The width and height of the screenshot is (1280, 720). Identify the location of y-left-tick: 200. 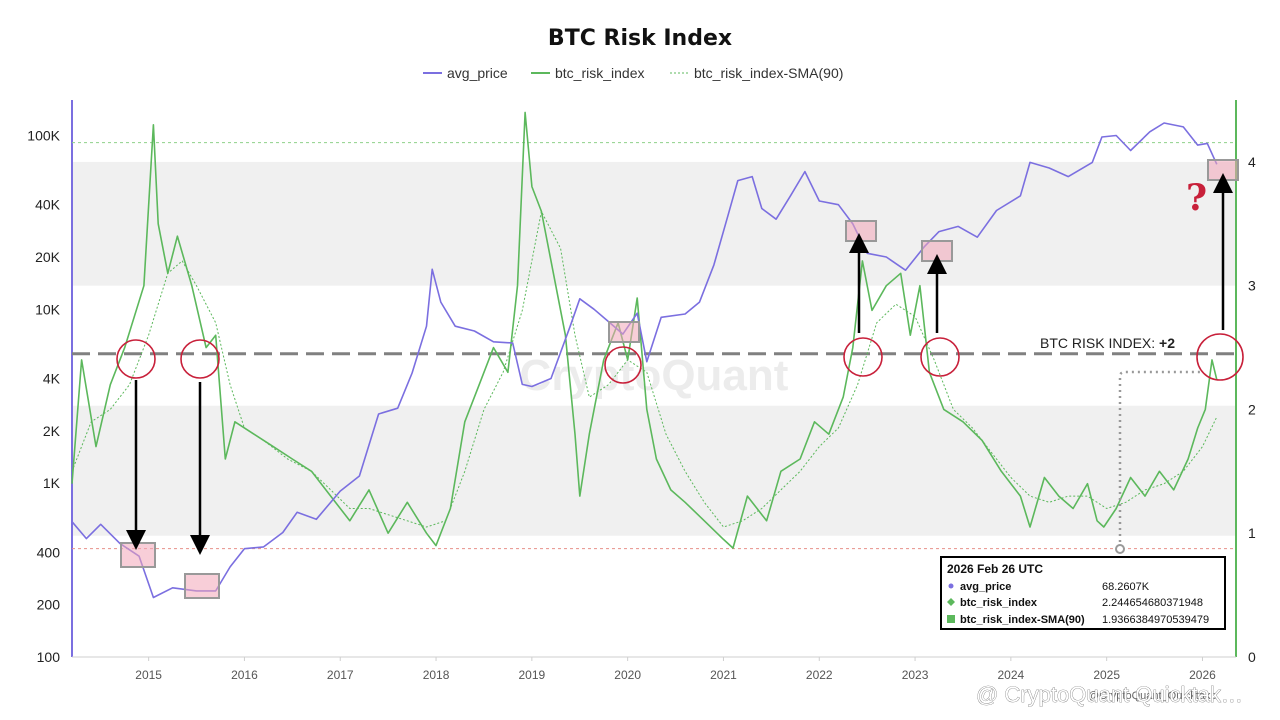
(49, 605).